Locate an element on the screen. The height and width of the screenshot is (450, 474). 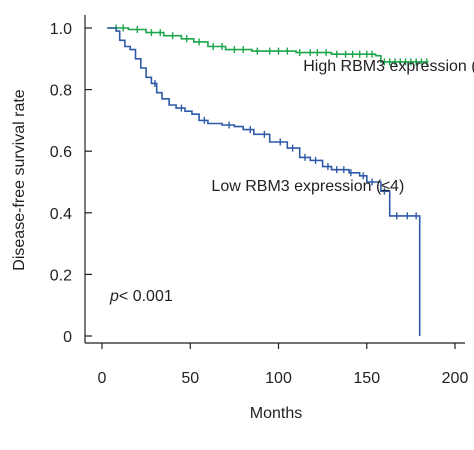
x-tick-label: 50 is located at coordinates (190, 378).